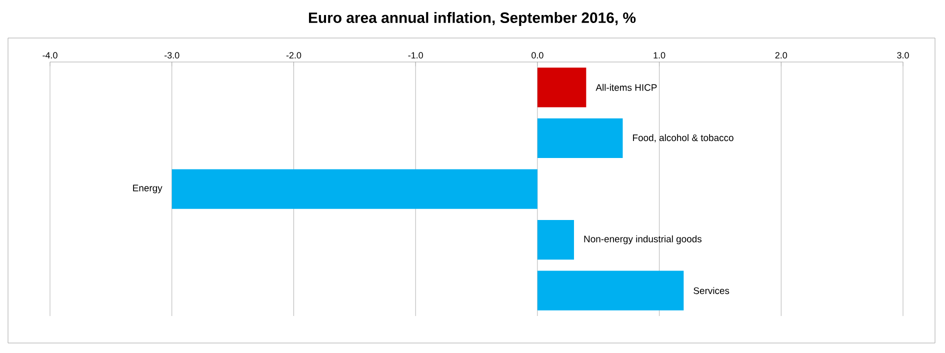 Image resolution: width=945 pixels, height=353 pixels. I want to click on x-tick-label: 0.0, so click(538, 55).